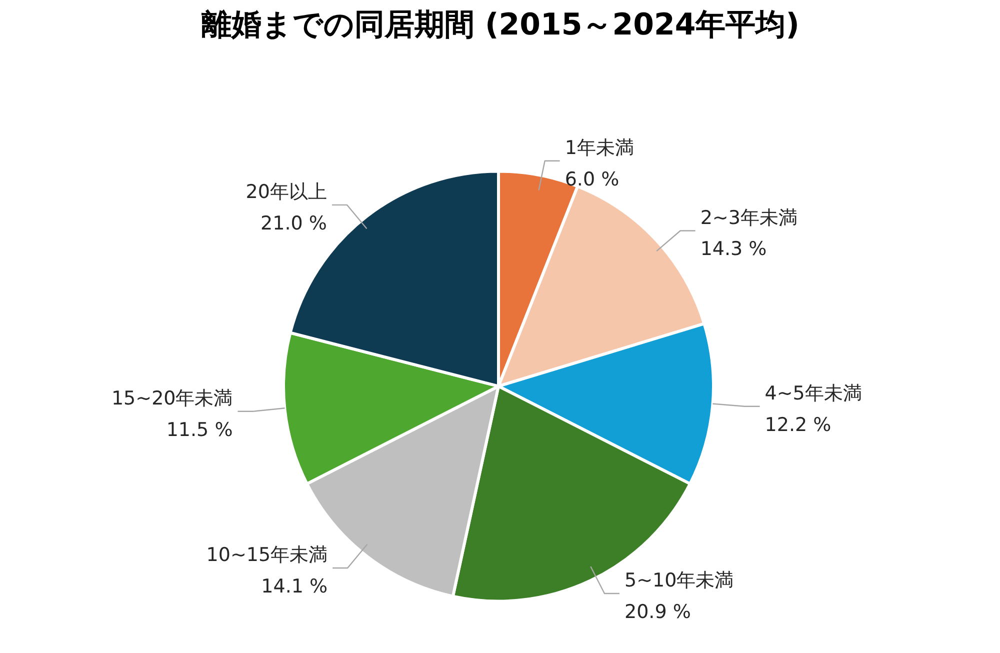  Describe the element at coordinates (679, 581) in the screenshot. I see `slice-label: 5~10年未満` at that location.